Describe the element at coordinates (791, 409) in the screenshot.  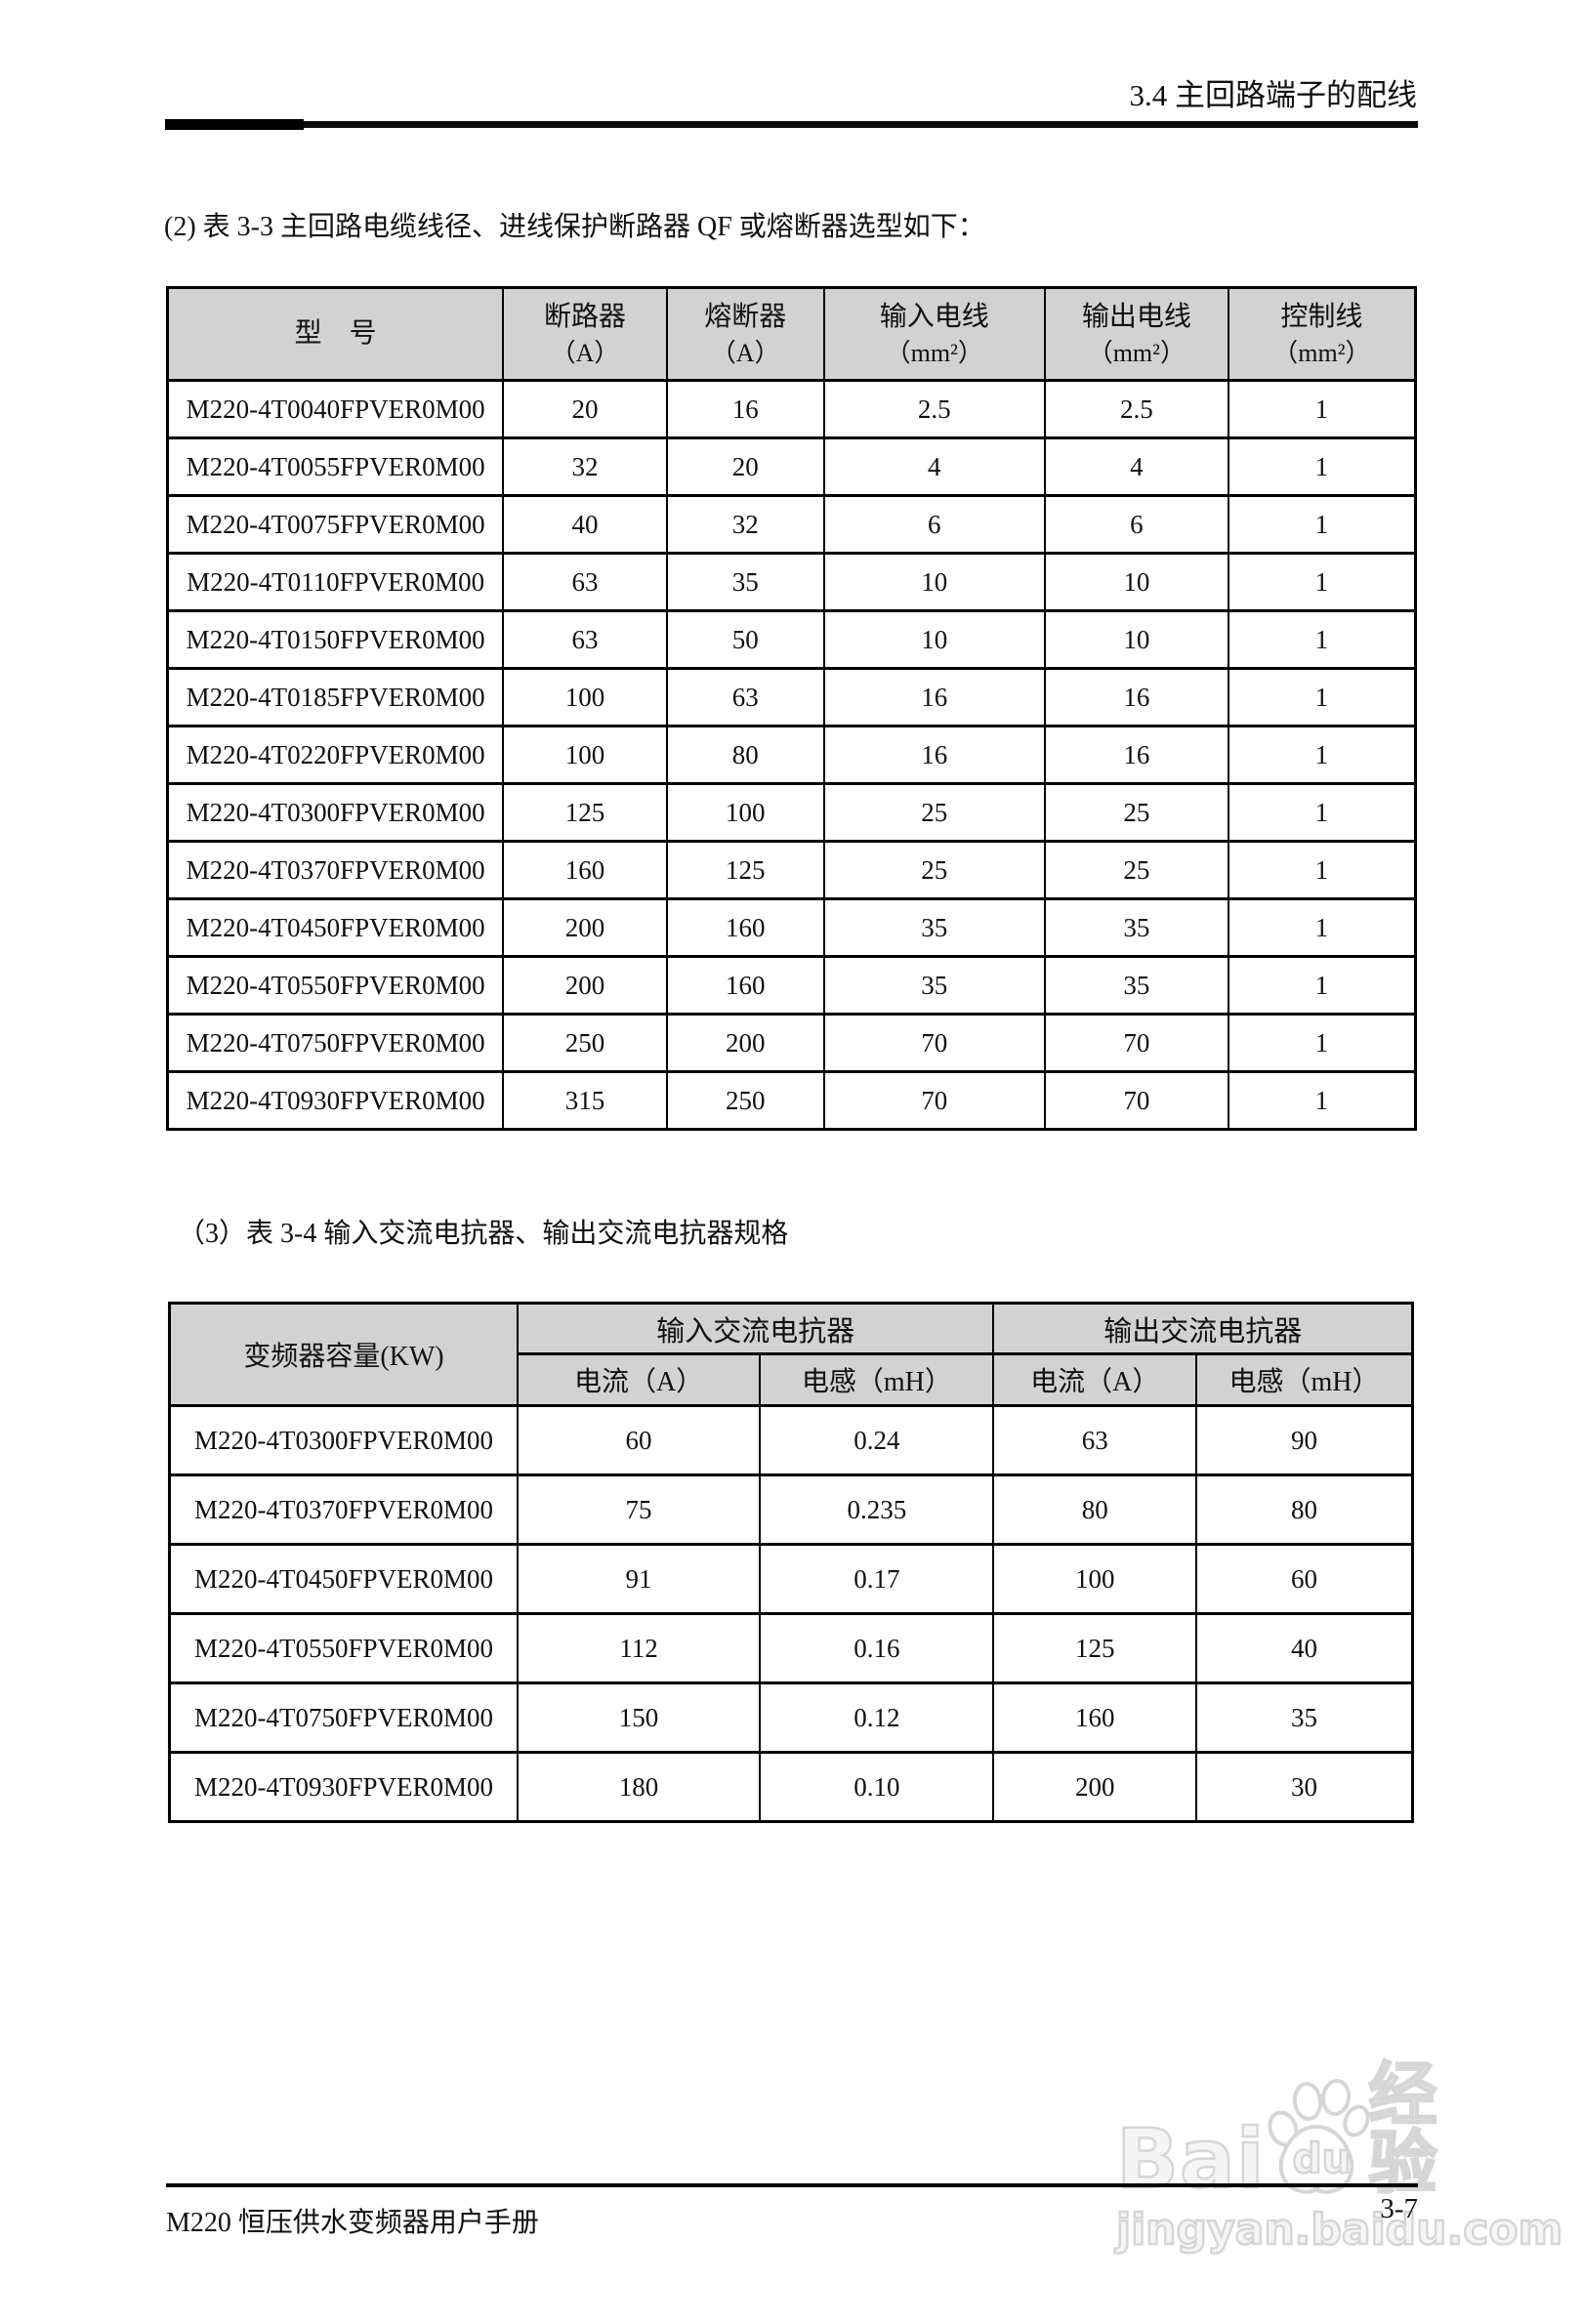
I see `table-row: M220-4T0040FPVER0M00 20 16 2.5 2.5 1` at that location.